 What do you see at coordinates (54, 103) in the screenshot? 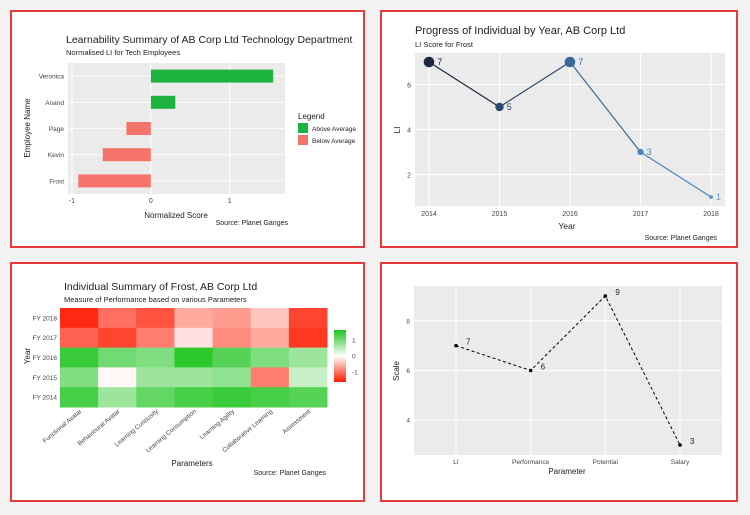
I see `y-tick-label: Anand` at bounding box center [54, 103].